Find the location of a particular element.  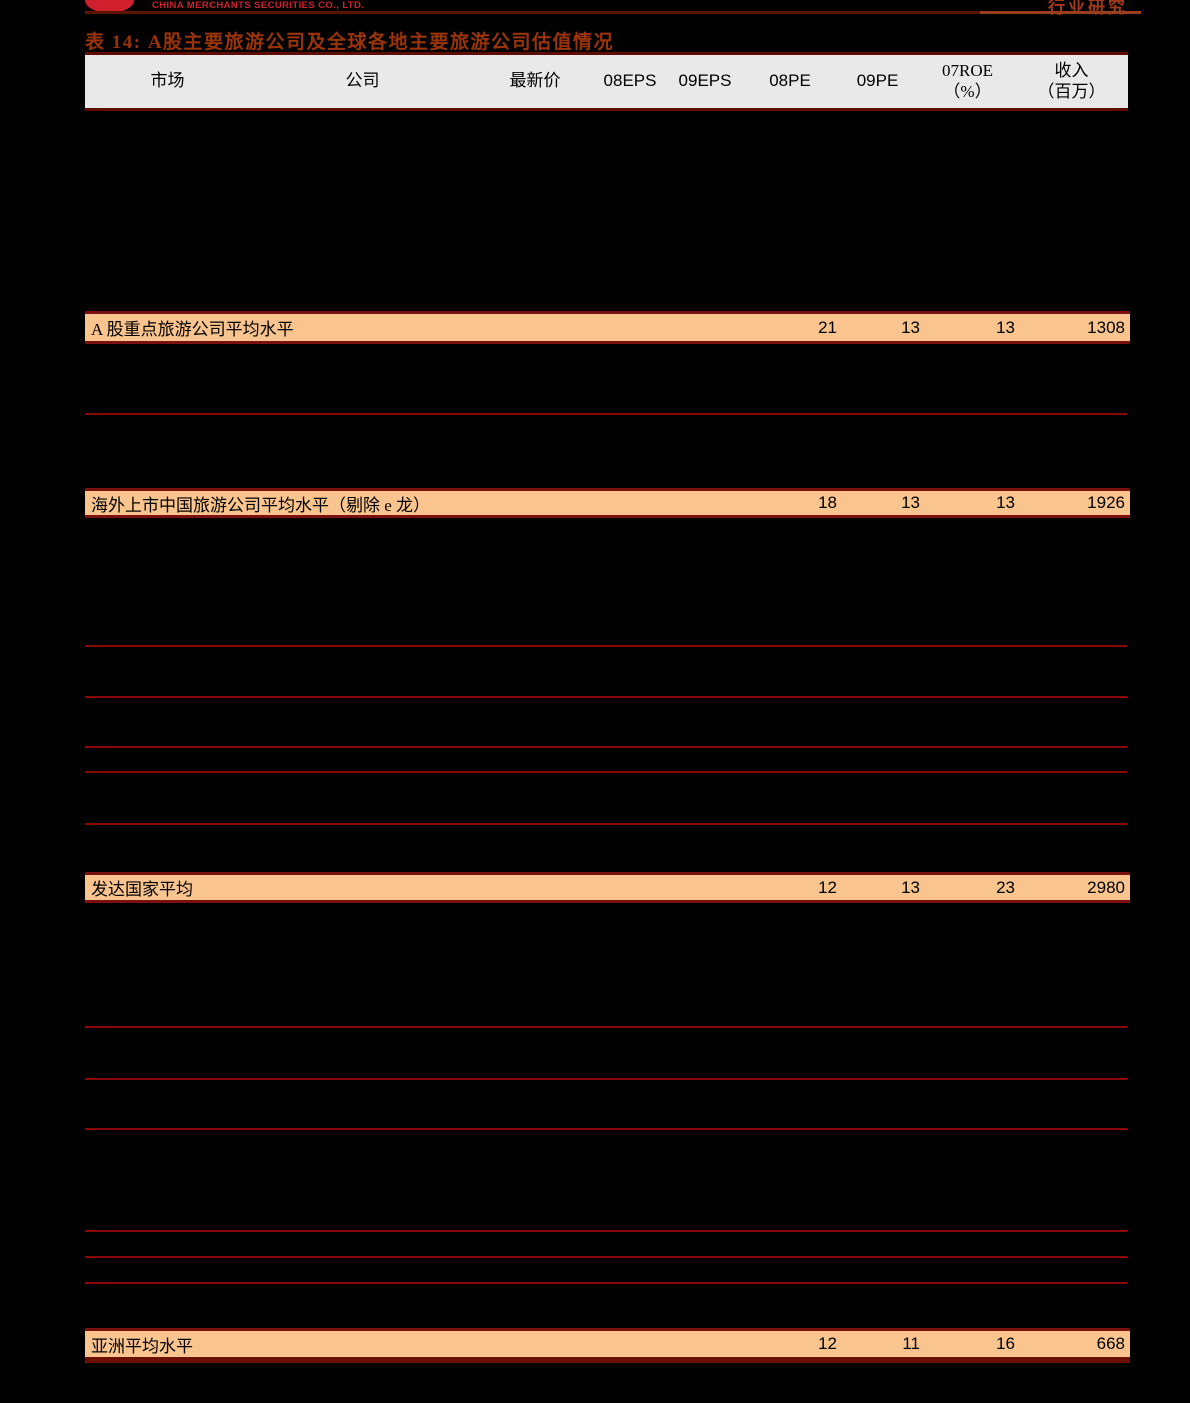

col-header-latest-price: 最新价 is located at coordinates (535, 81).